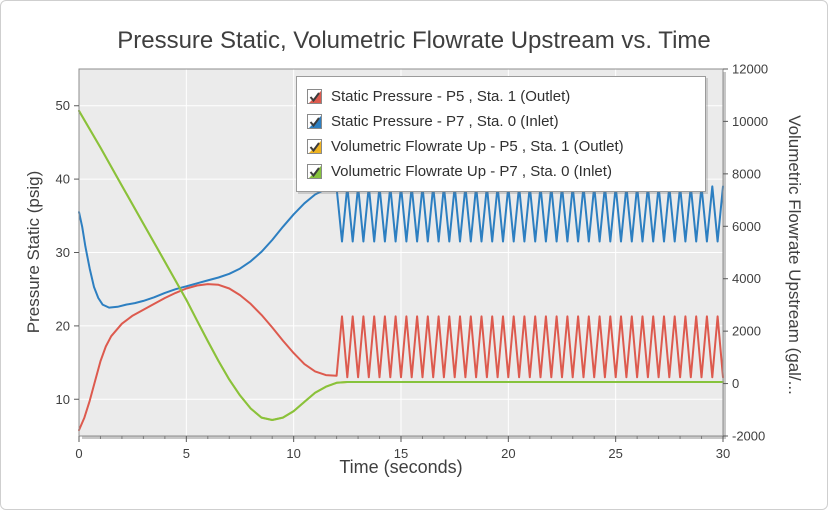 This screenshot has height=510, width=828. What do you see at coordinates (615, 453) in the screenshot?
I see `svg-text: 25` at bounding box center [615, 453].